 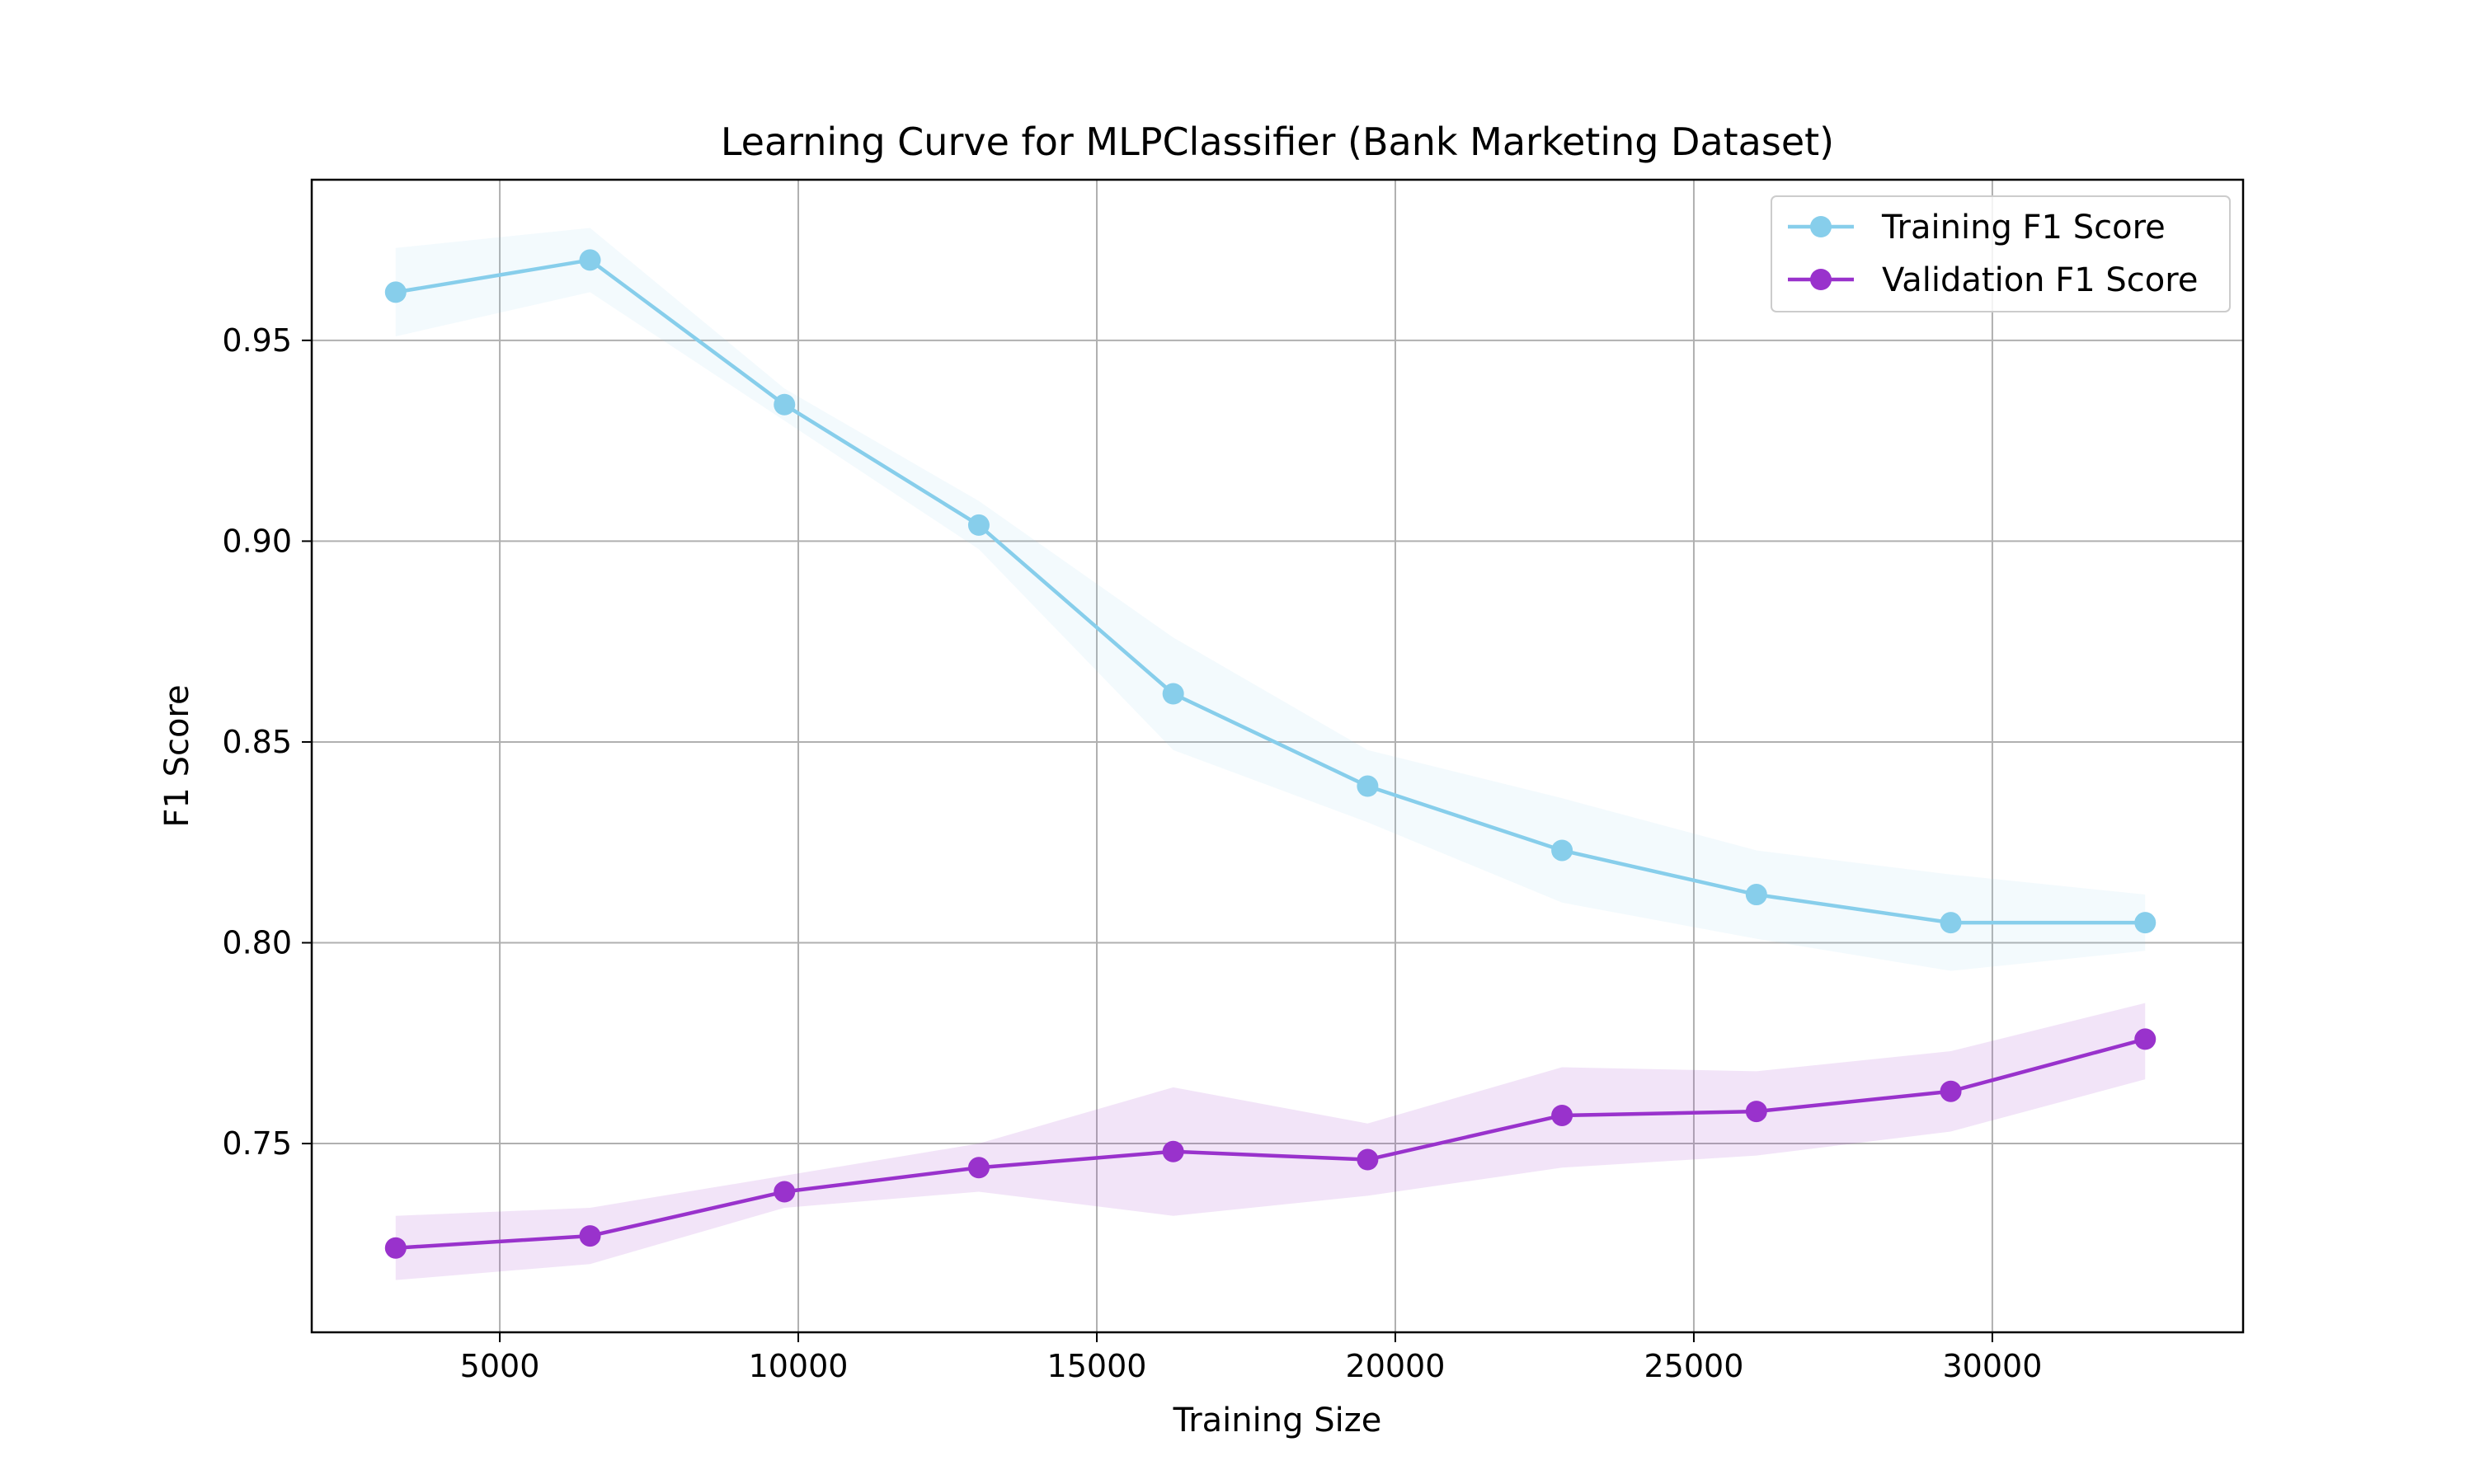 I want to click on y-tick-label: 0.80, so click(x=257, y=943).